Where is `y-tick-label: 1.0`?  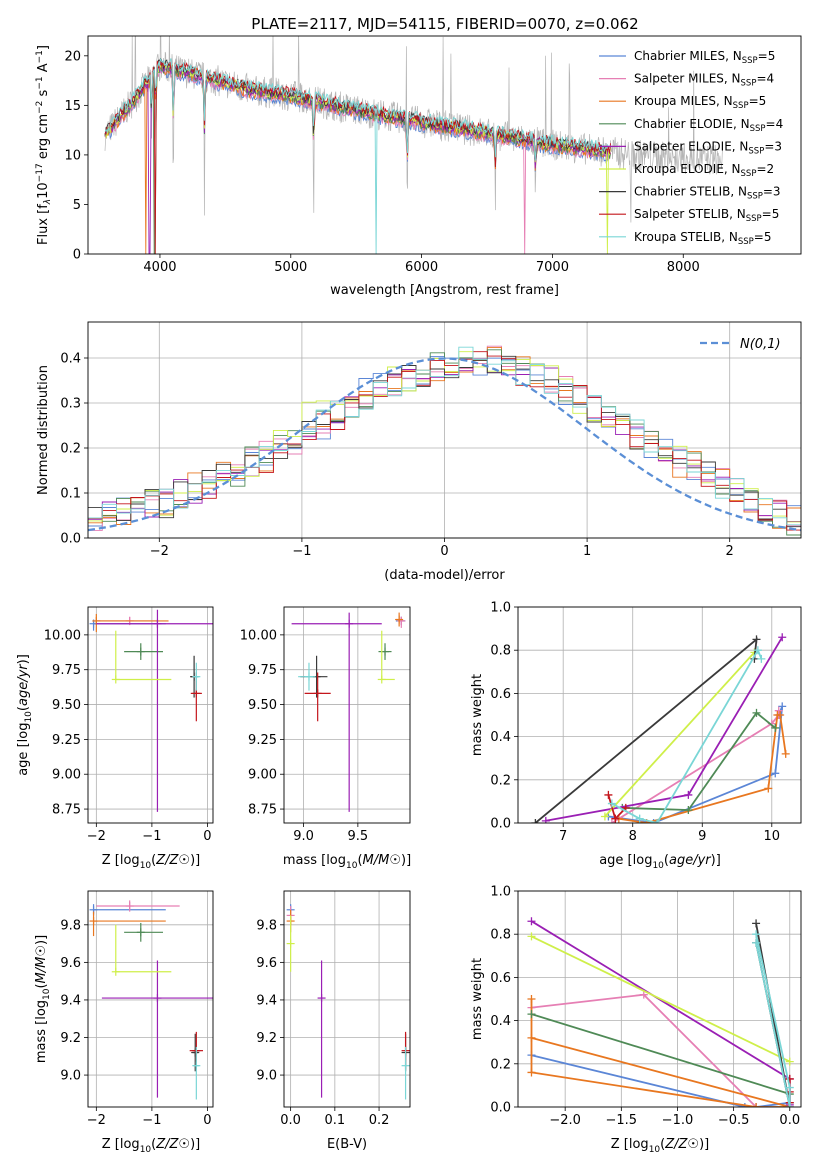
y-tick-label: 1.0 is located at coordinates (500, 892).